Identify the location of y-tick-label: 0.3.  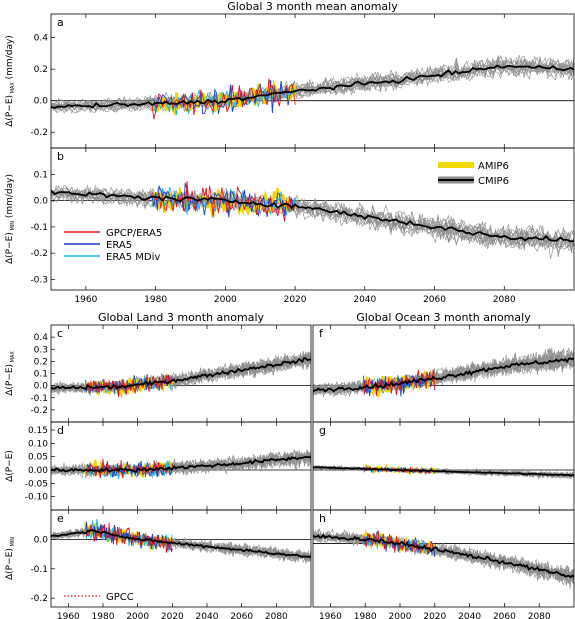
(41, 350).